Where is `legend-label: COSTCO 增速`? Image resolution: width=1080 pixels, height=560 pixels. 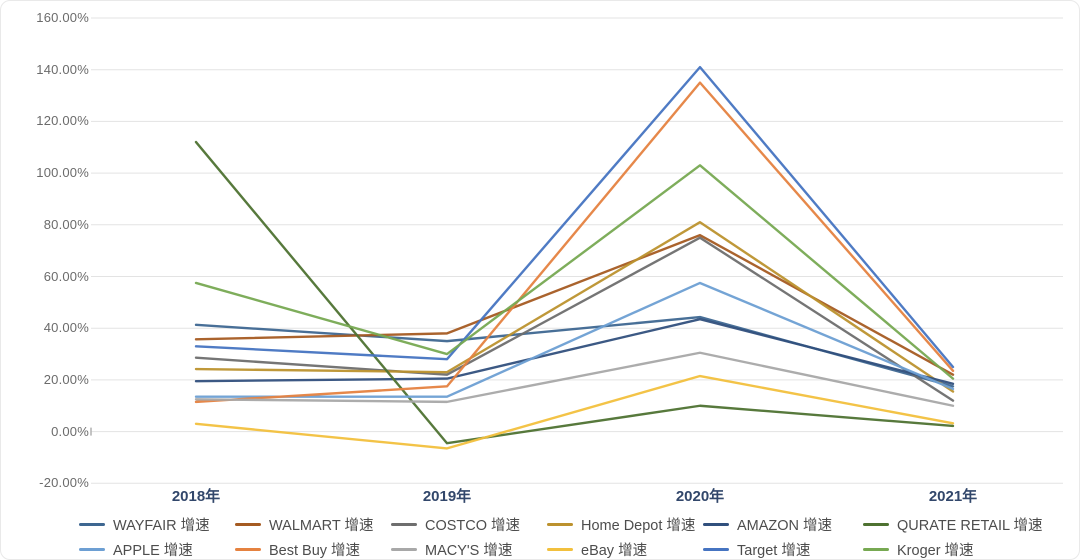
legend-label: COSTCO 增速 is located at coordinates (473, 526).